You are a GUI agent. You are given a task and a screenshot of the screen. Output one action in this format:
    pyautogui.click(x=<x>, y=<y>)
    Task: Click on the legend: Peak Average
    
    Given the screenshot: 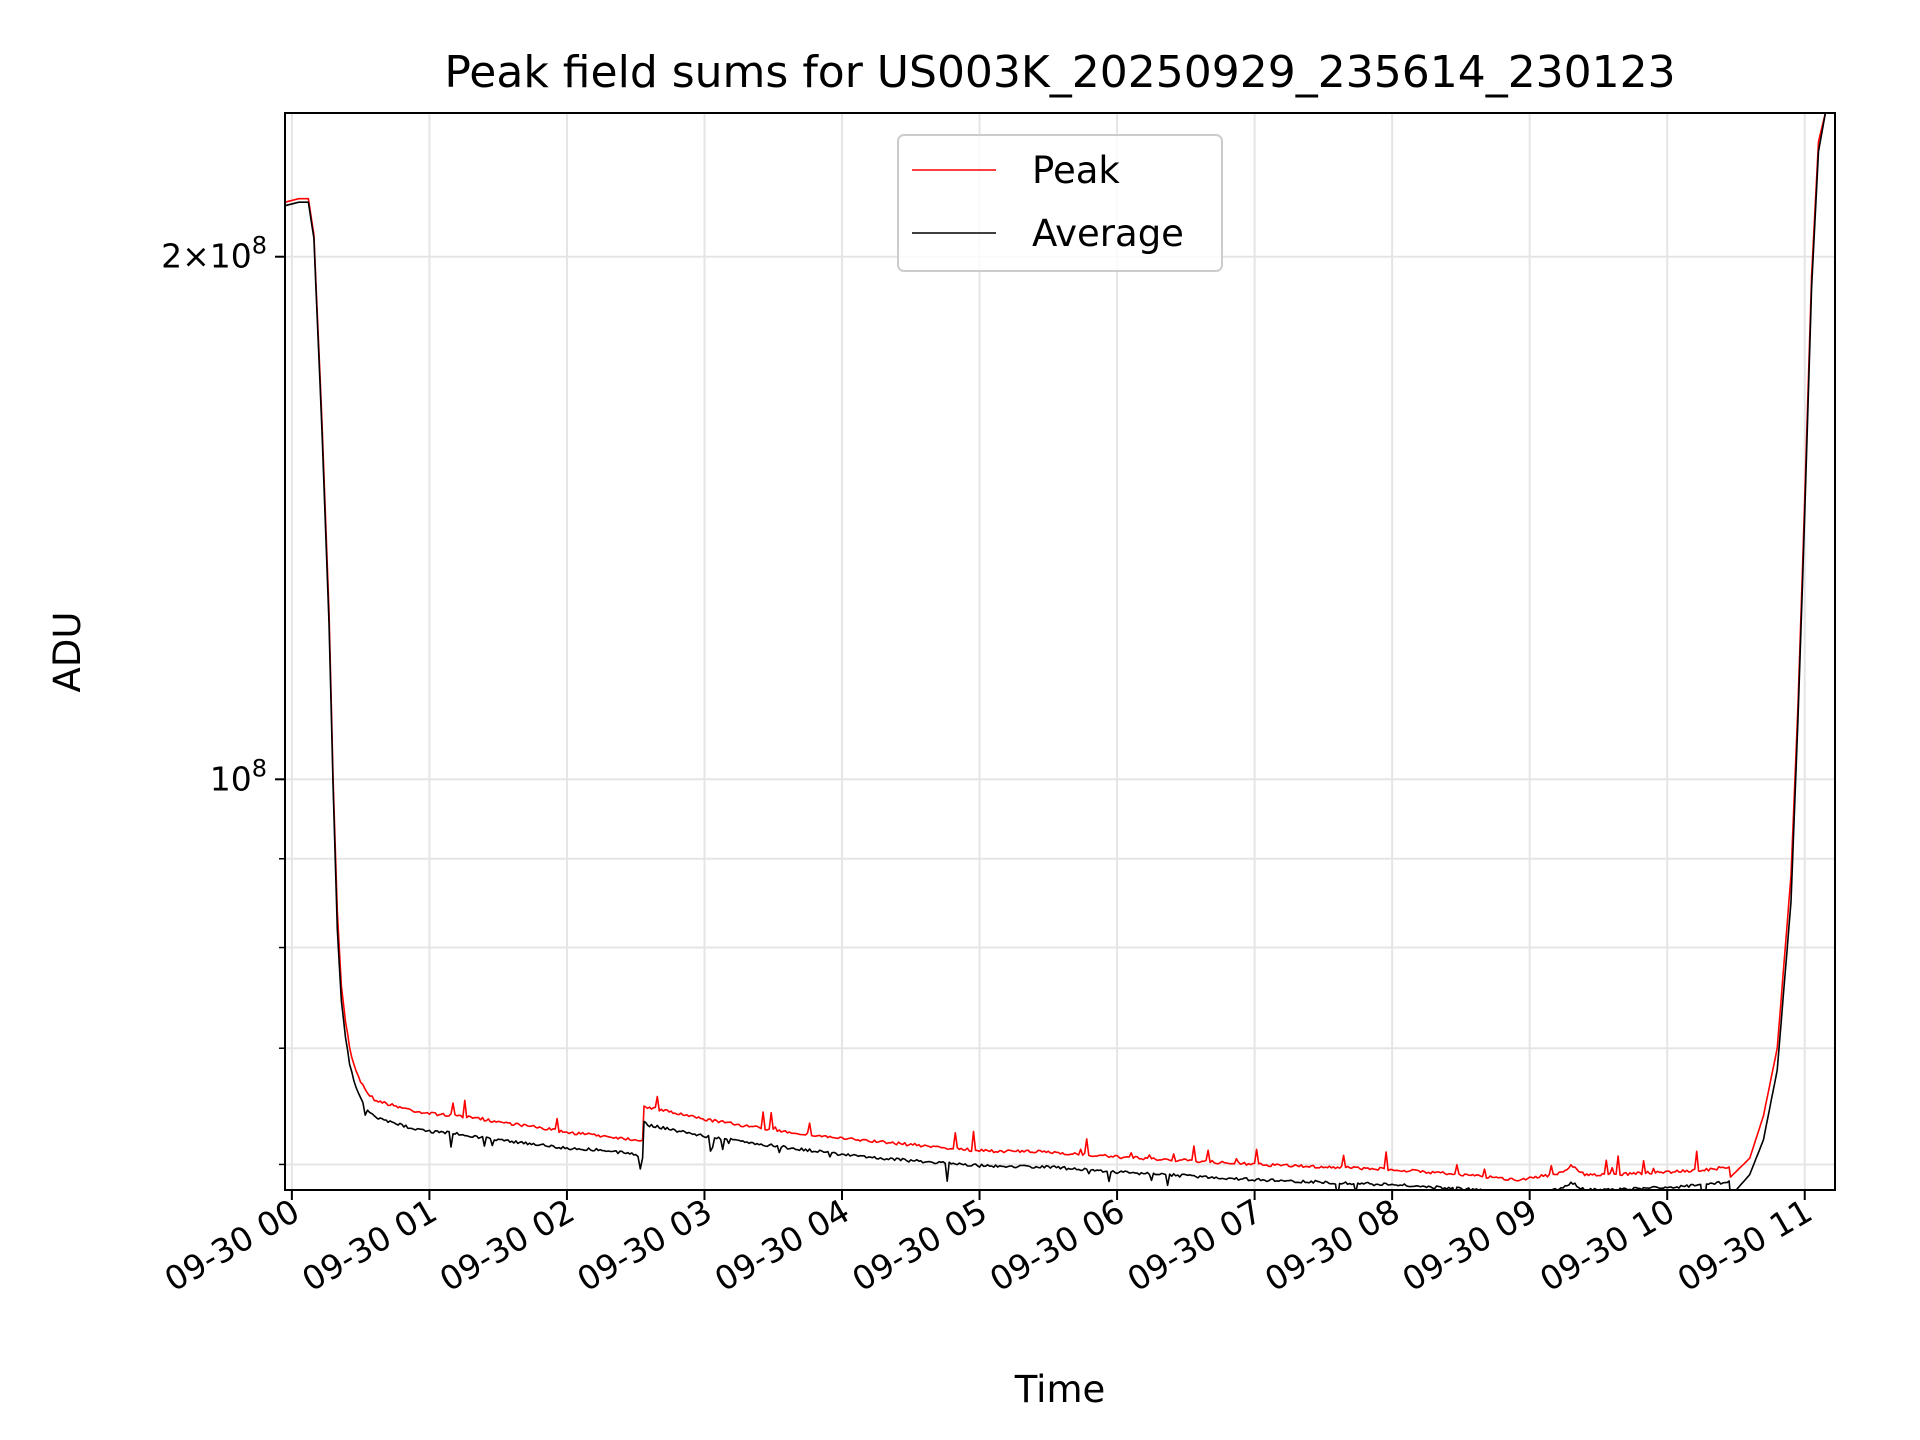 What is the action you would take?
    pyautogui.click(x=1060, y=203)
    